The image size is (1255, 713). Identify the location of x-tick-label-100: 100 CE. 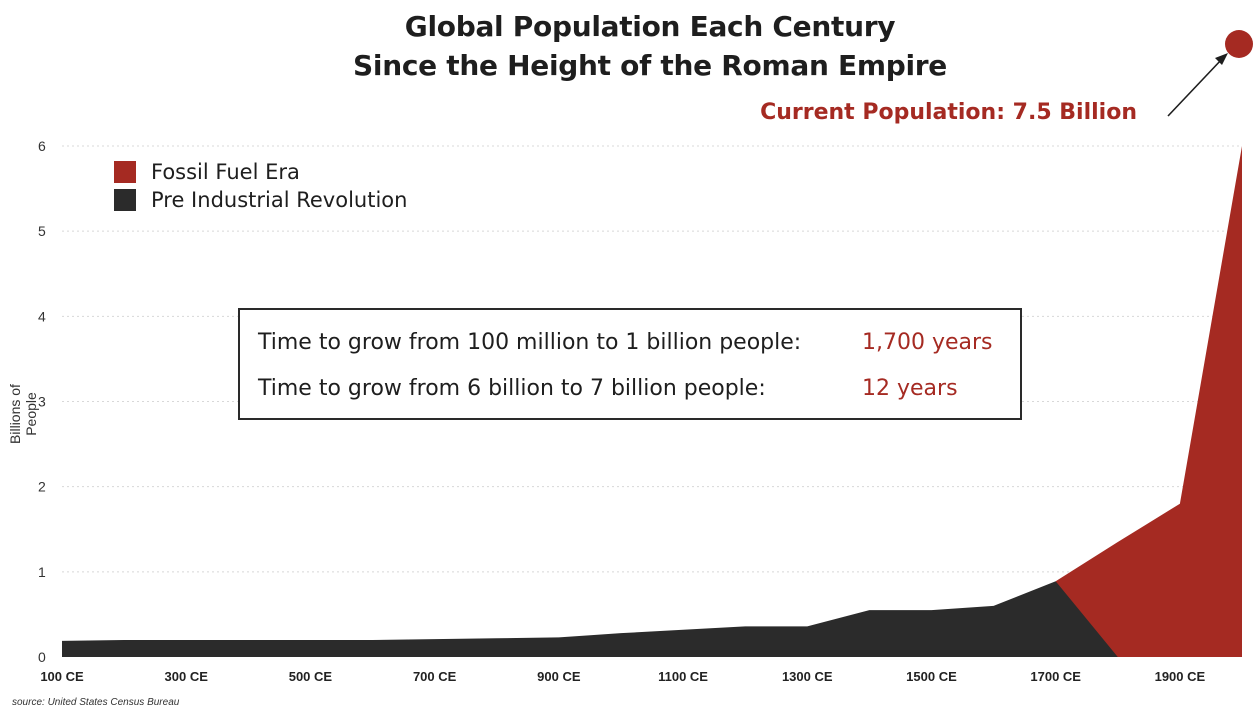
(62, 676).